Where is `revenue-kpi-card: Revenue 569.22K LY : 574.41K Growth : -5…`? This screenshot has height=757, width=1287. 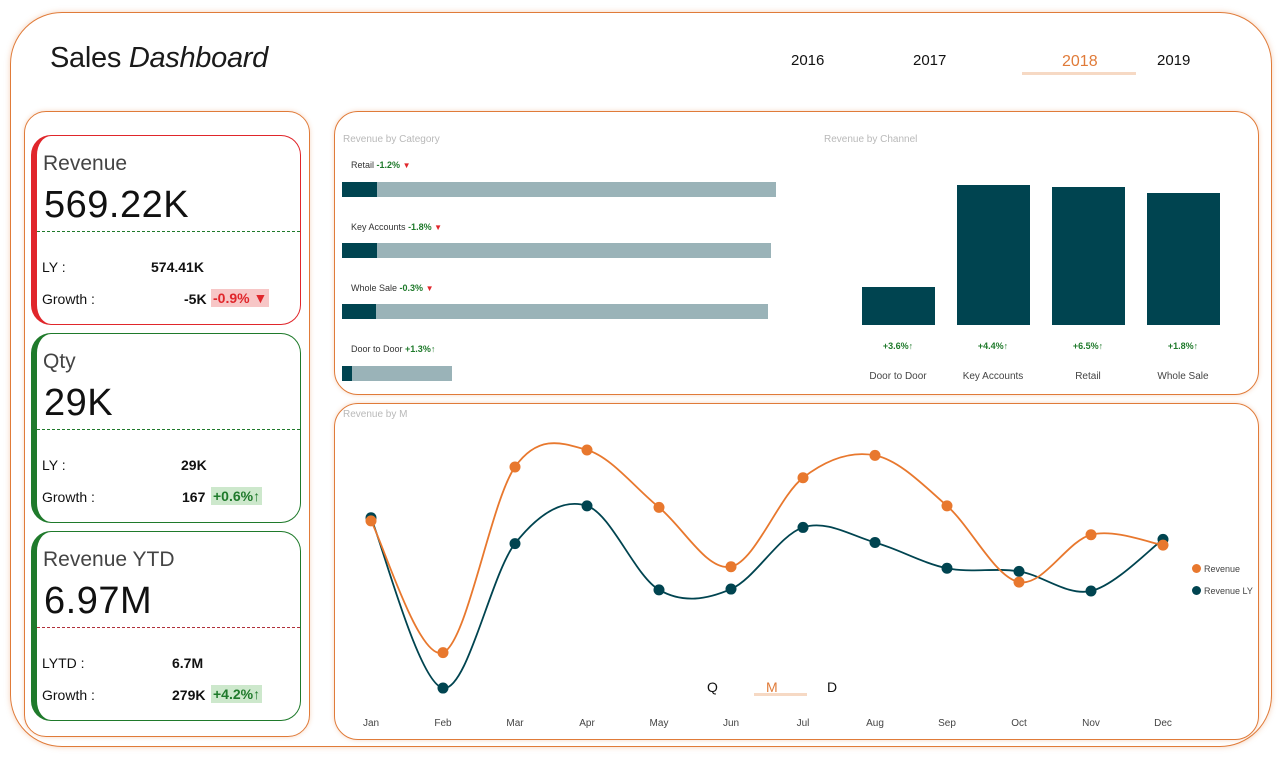
revenue-kpi-card: Revenue 569.22K LY : 574.41K Growth : -5… is located at coordinates (166, 230).